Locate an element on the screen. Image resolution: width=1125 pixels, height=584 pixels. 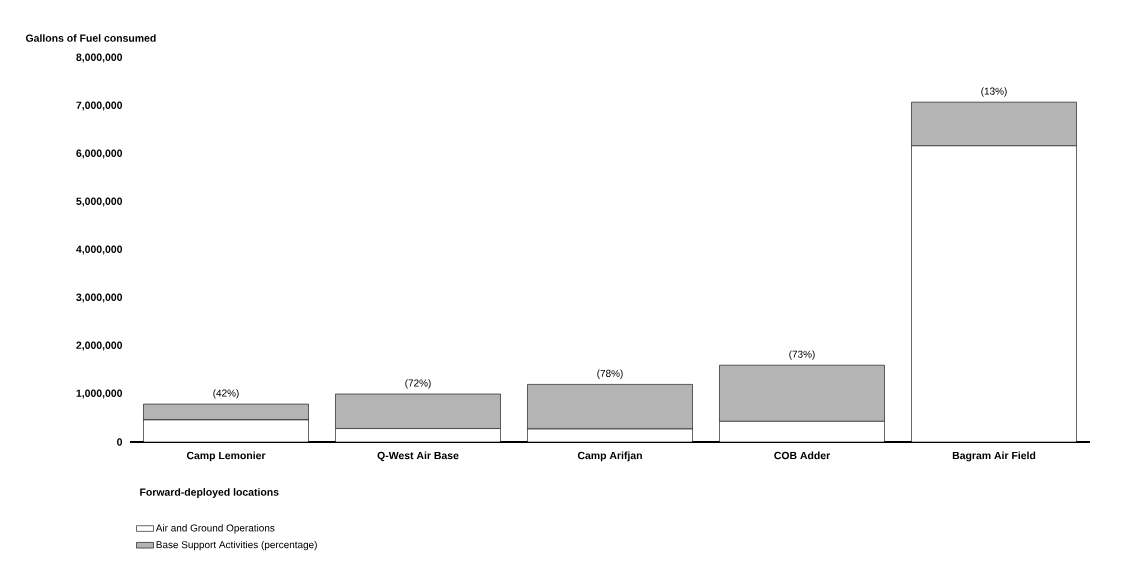
x-axis-title: Forward-deployed locations is located at coordinates (209, 493).